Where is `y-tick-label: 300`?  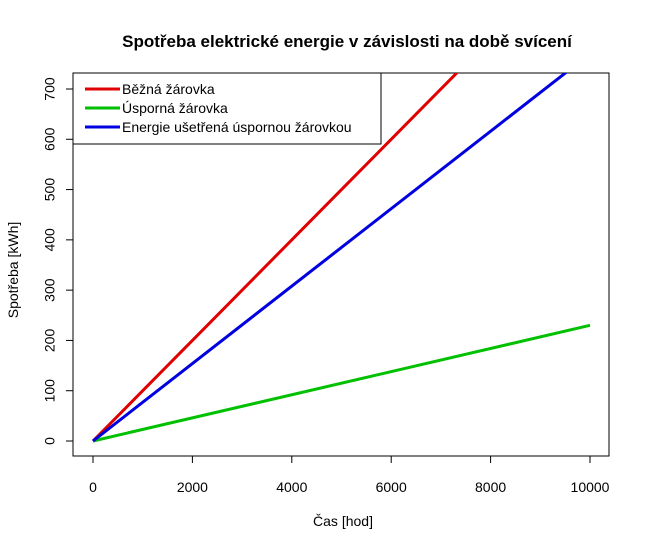
y-tick-label: 300 is located at coordinates (50, 290).